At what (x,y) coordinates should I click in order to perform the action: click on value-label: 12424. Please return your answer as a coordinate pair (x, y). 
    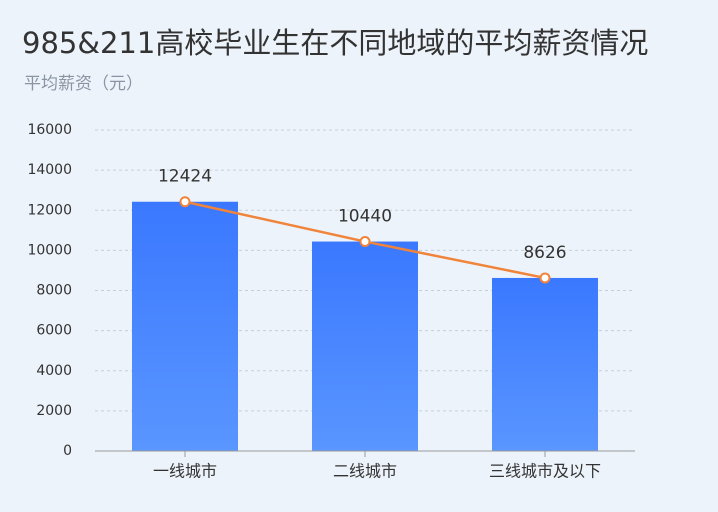
    Looking at the image, I should click on (185, 177).